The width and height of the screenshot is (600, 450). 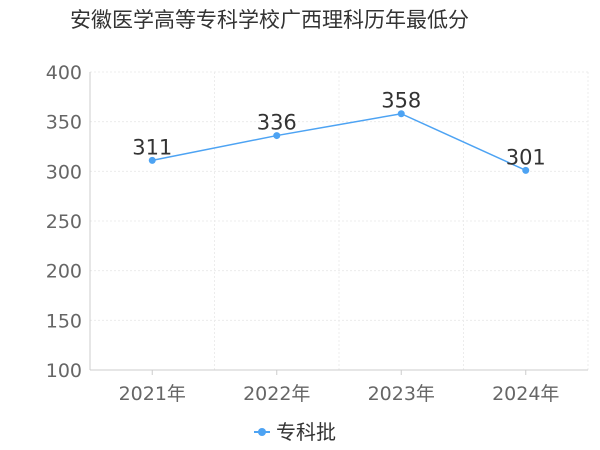 I want to click on series-line, so click(x=339, y=142).